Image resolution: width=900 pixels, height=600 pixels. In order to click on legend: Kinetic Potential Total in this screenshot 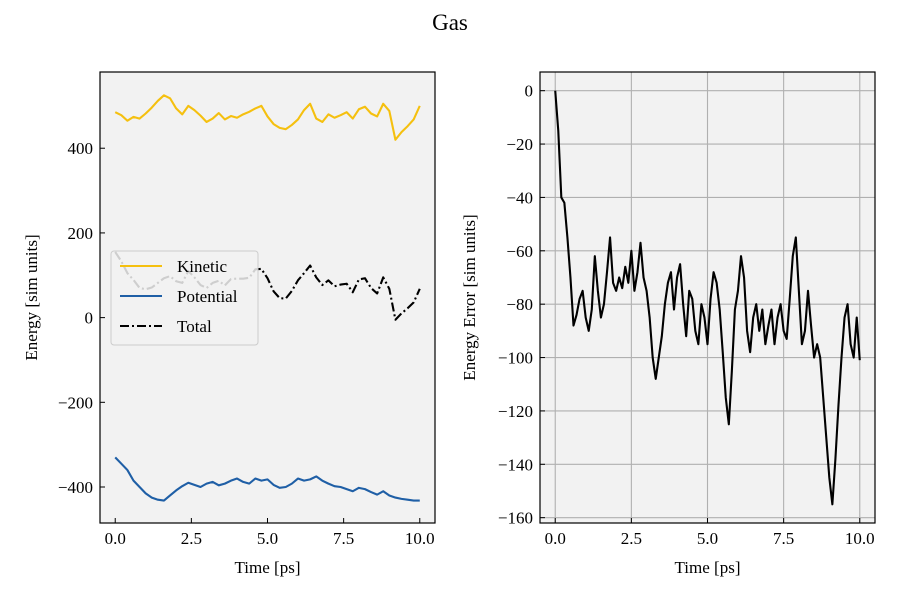, I will do `click(184, 298)`.